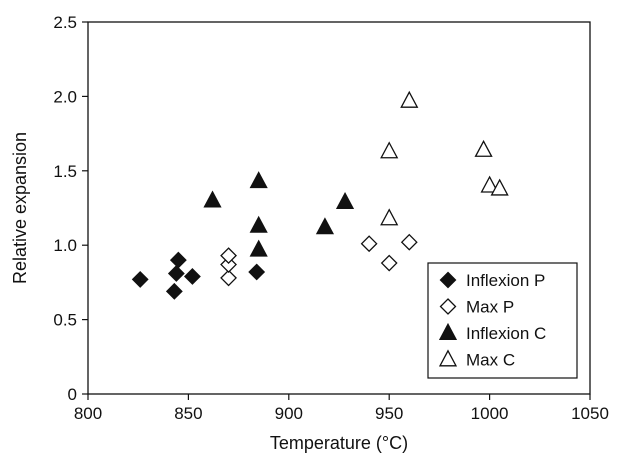 The width and height of the screenshot is (617, 459). What do you see at coordinates (70, 208) in the screenshot?
I see `y-axis-ticks: 0 0.5 1.0 1.5 2.0 2.5` at bounding box center [70, 208].